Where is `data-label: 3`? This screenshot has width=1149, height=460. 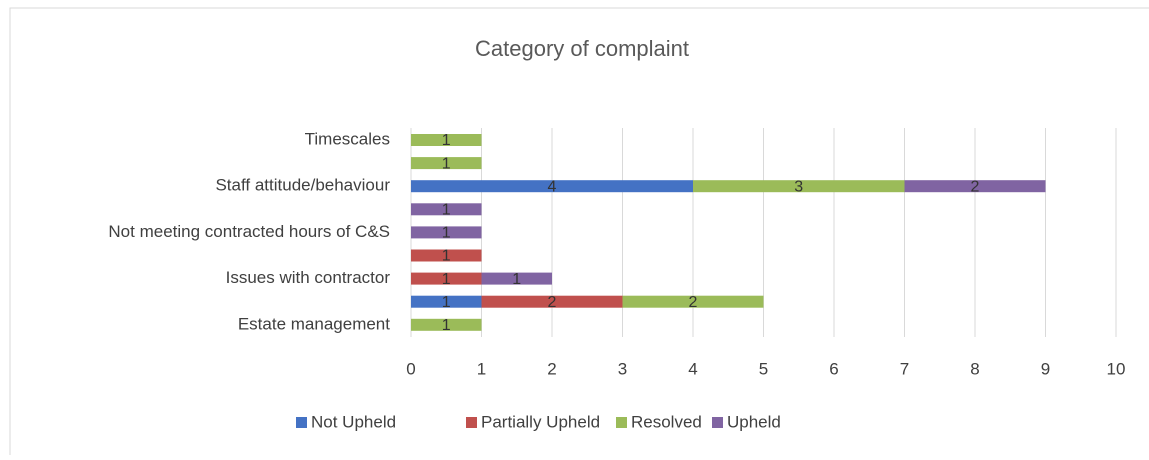
data-label: 3 is located at coordinates (798, 186).